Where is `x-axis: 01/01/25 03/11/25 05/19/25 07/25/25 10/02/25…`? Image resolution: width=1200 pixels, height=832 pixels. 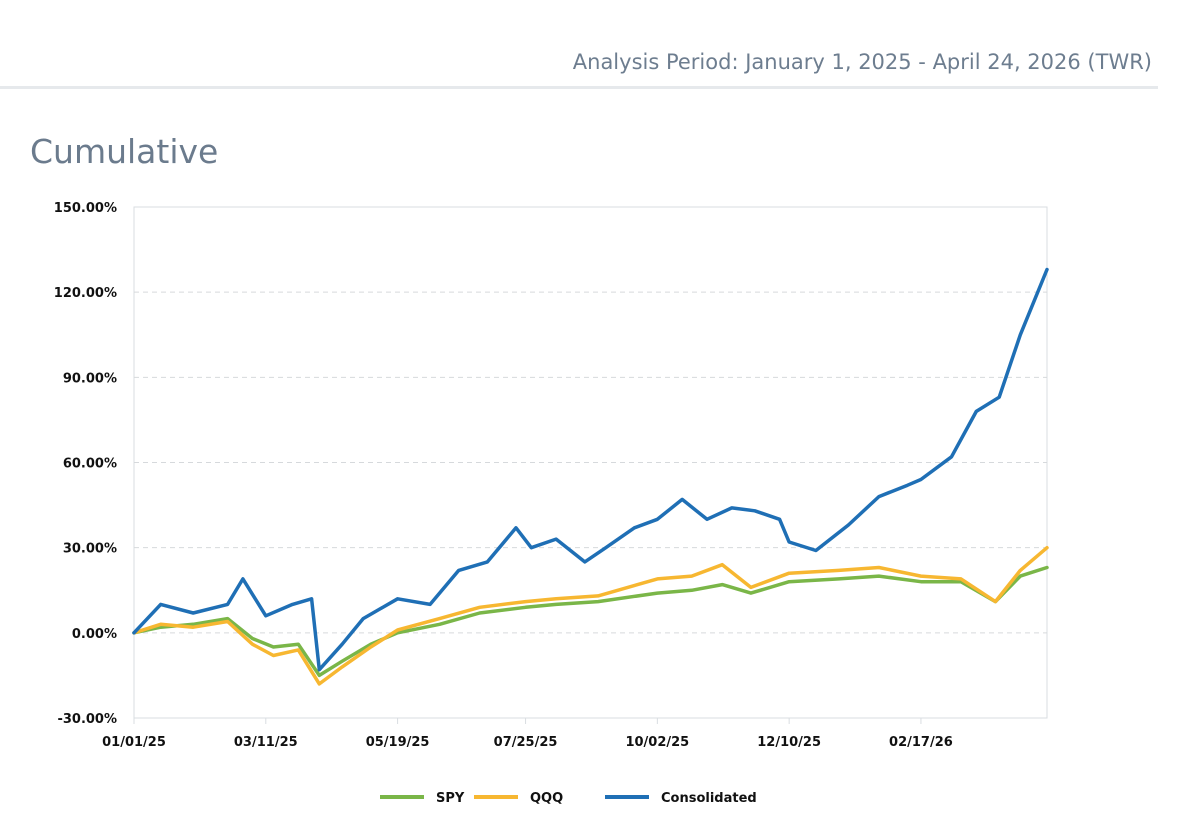 x-axis: 01/01/25 03/11/25 05/19/25 07/25/25 10/02/25… is located at coordinates (527, 734).